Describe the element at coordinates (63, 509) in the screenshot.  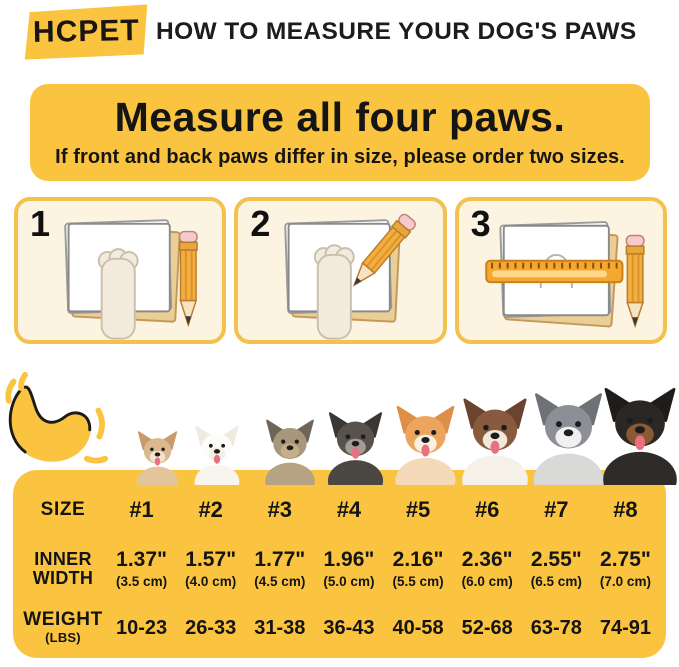
I see `size-row-label: SIZE` at that location.